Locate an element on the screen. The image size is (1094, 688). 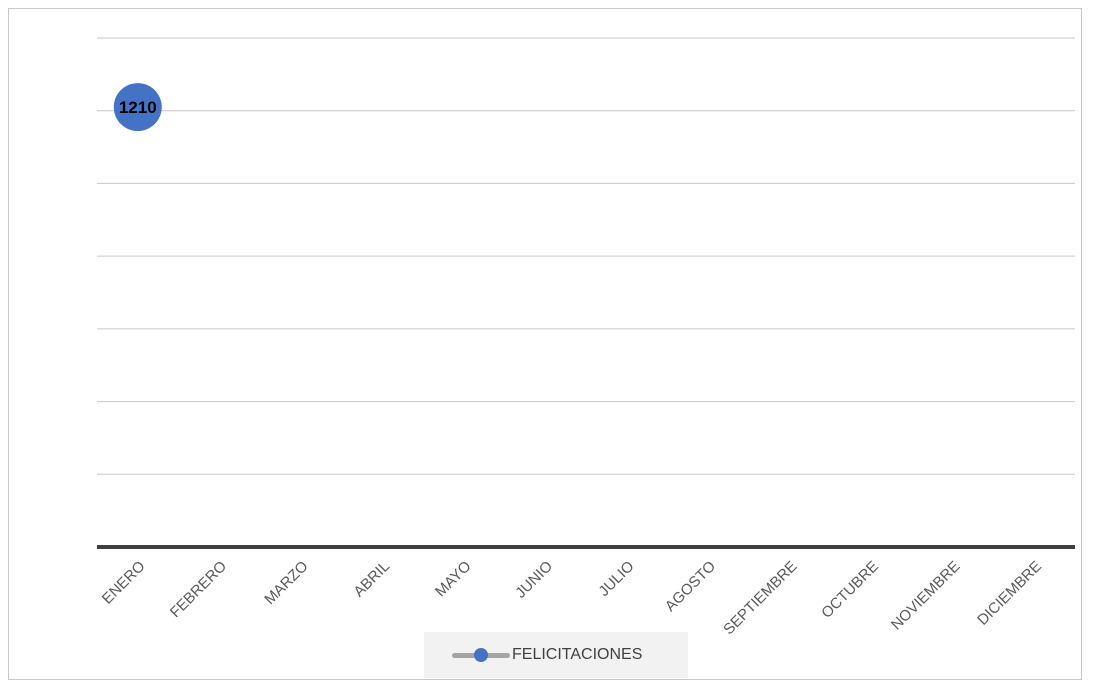
data-point is located at coordinates (137, 107).